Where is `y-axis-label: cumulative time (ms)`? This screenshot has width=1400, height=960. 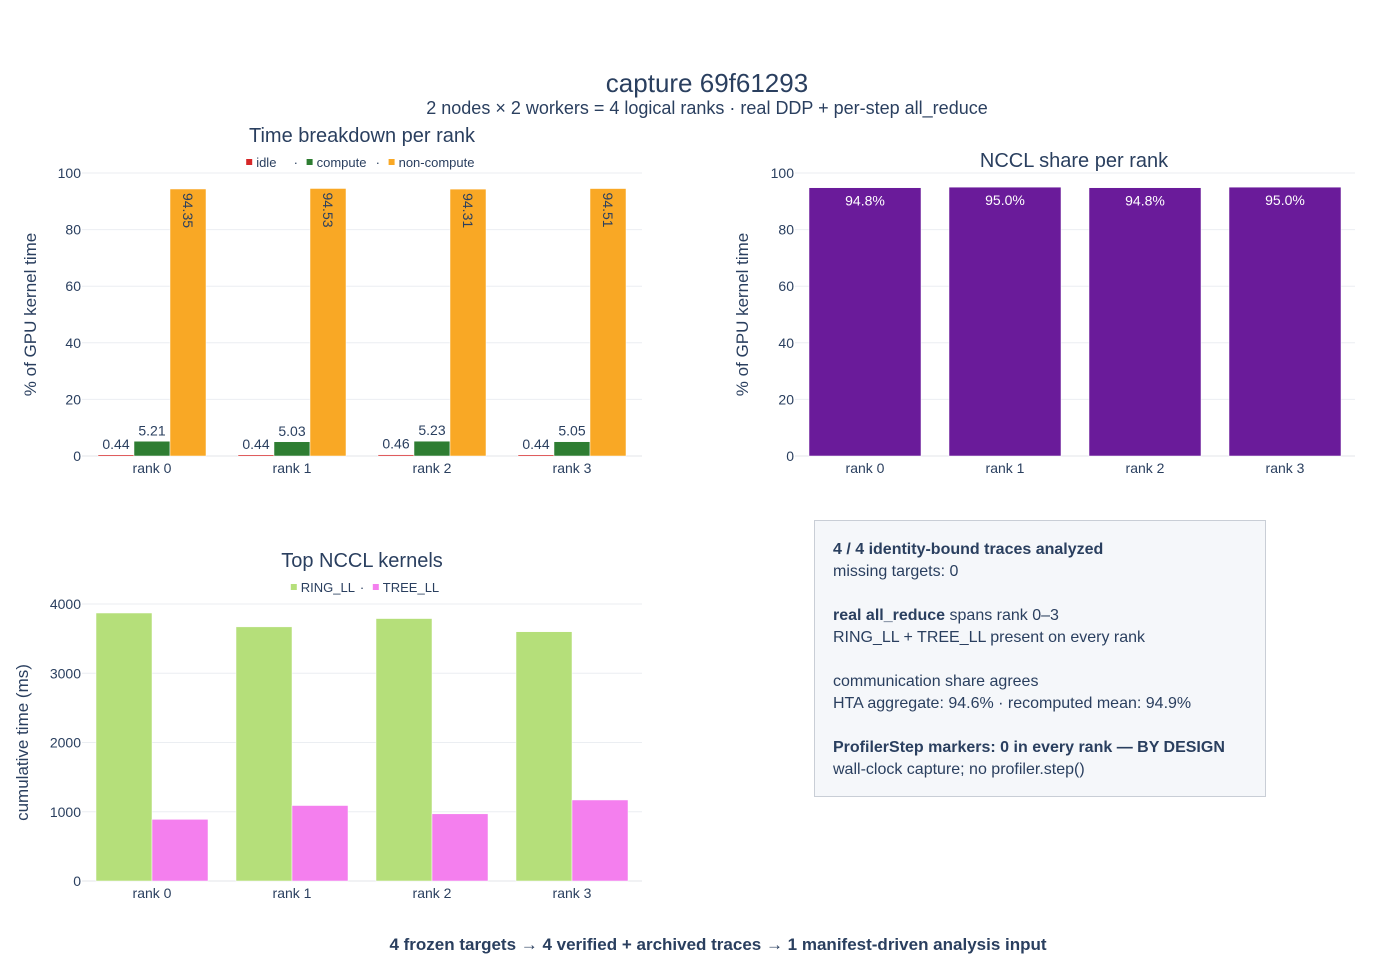
y-axis-label: cumulative time (ms) is located at coordinates (22, 742).